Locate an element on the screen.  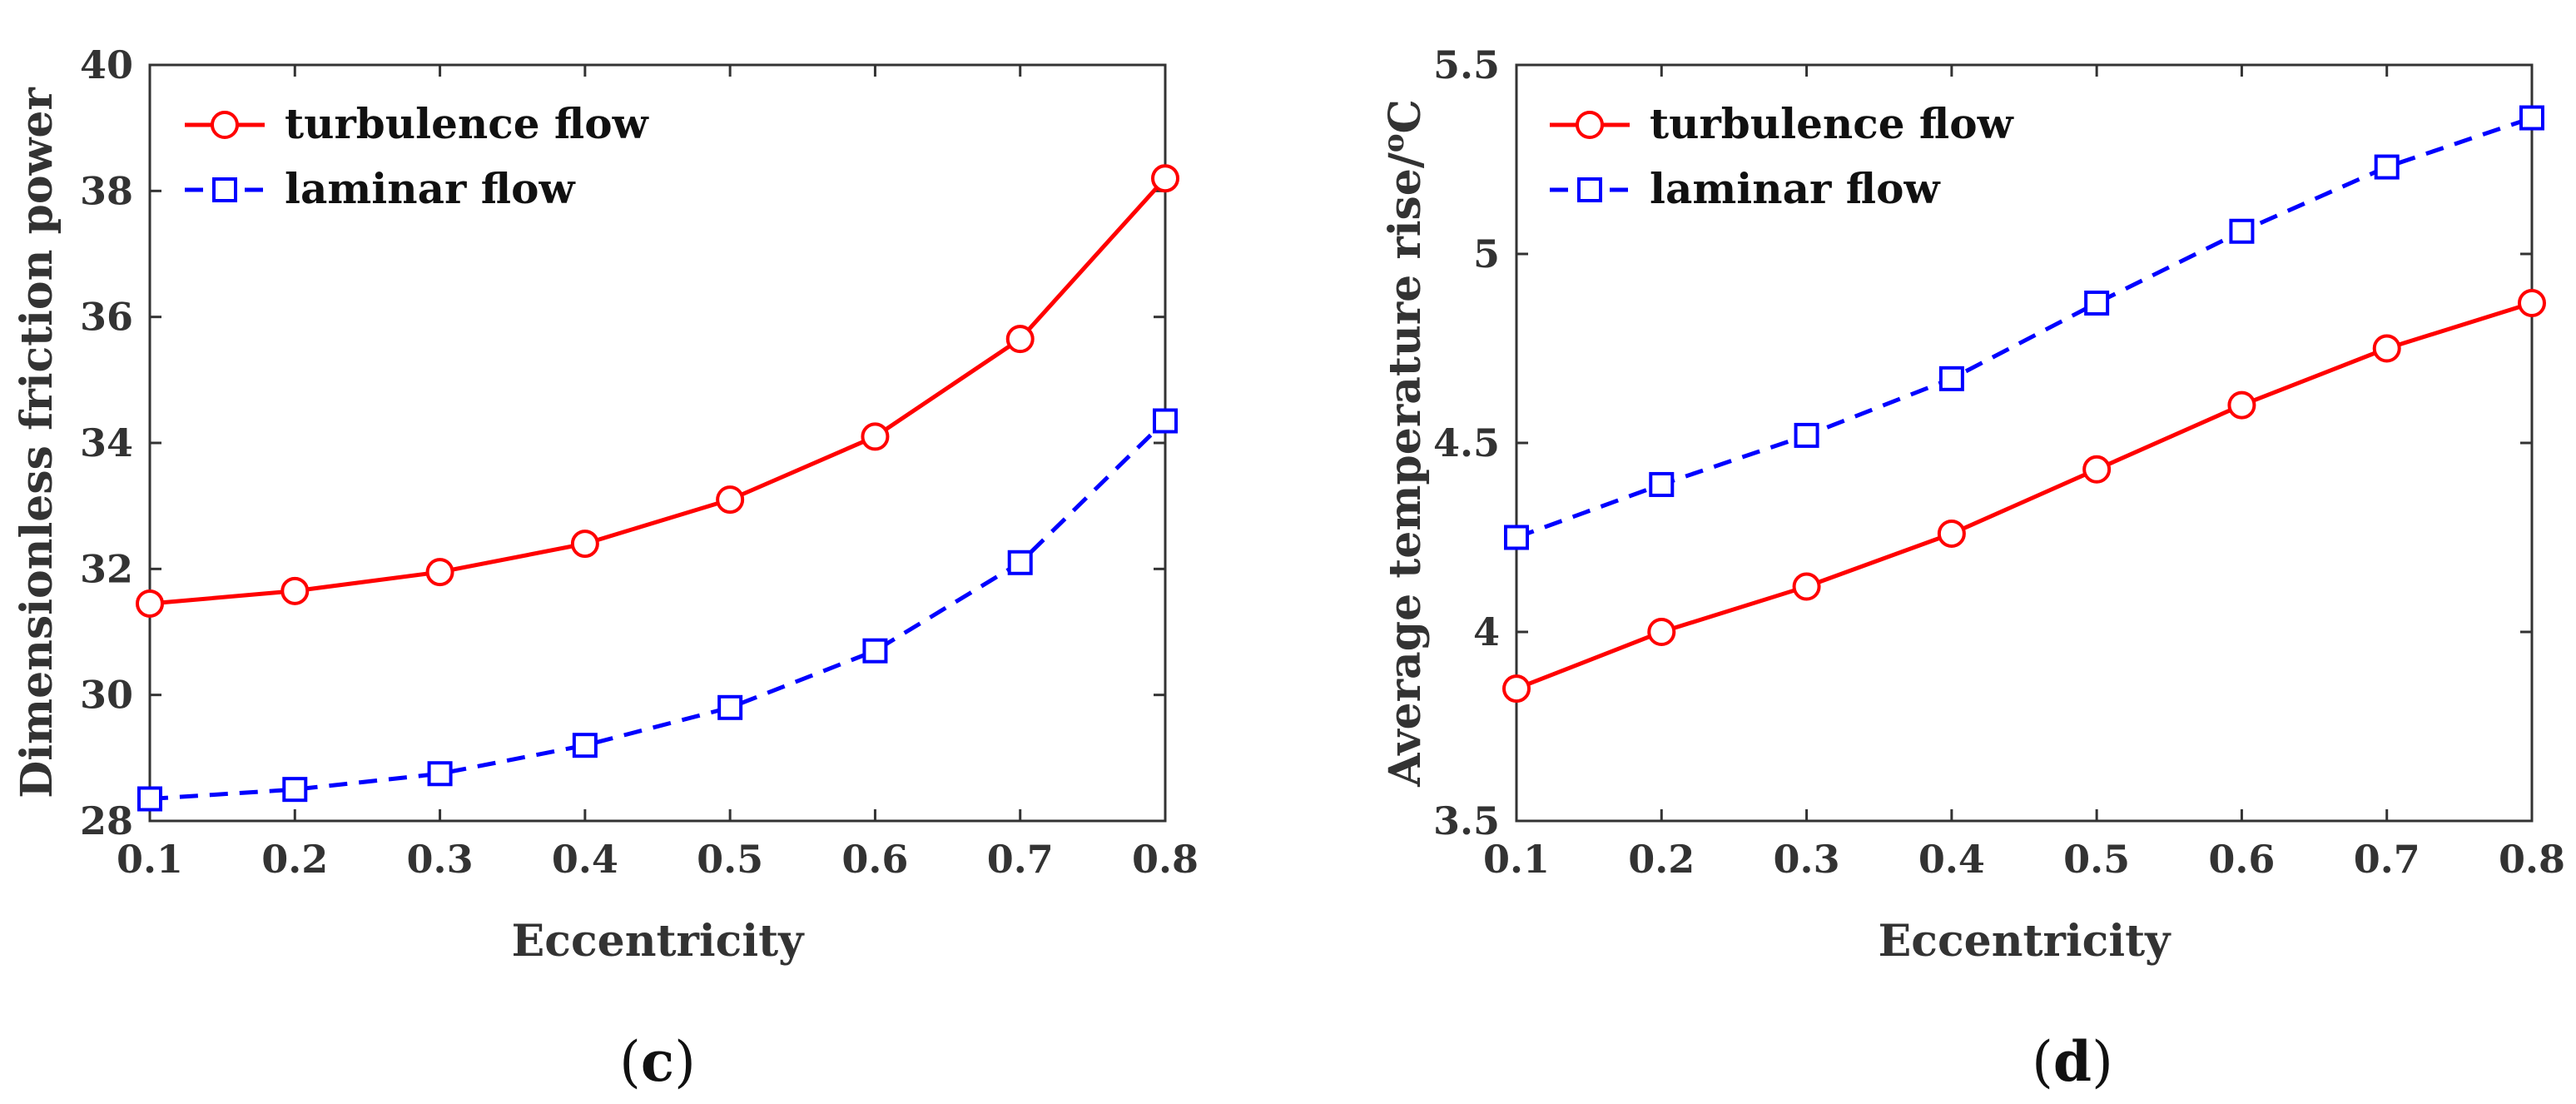
chart-d-y-axis-label-sup: o is located at coordinates (1394, 142).